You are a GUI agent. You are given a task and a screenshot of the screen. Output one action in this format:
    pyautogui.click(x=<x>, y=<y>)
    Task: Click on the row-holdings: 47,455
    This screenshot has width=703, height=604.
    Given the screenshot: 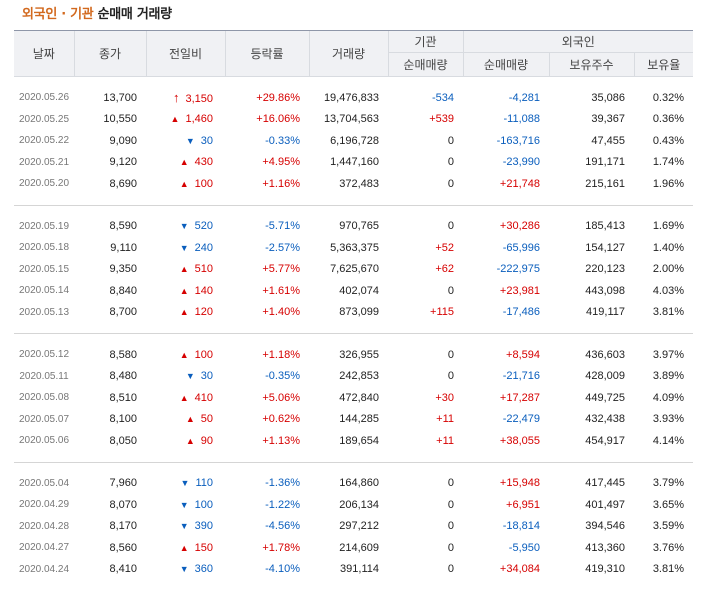 What is the action you would take?
    pyautogui.click(x=608, y=140)
    